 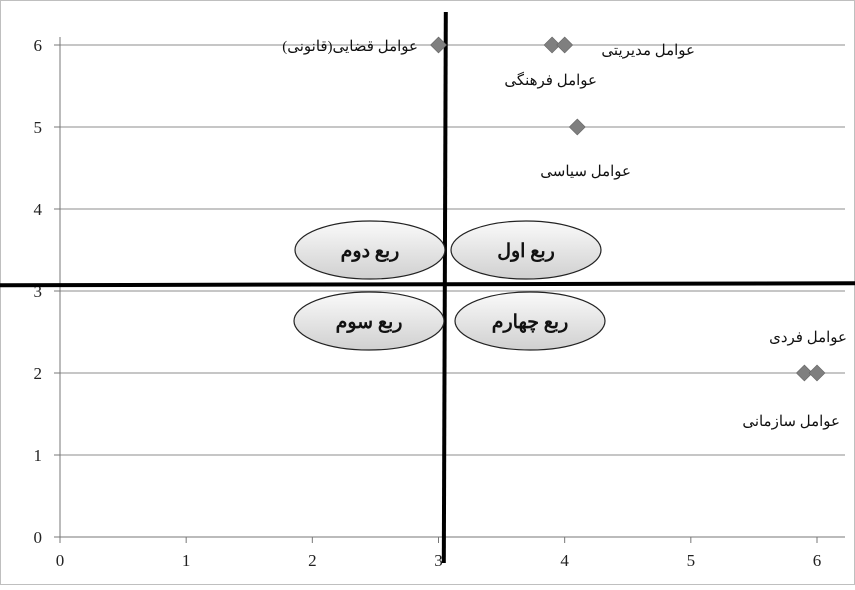 I want to click on quadrant-label-q4: ربع چهارم, so click(x=530, y=322).